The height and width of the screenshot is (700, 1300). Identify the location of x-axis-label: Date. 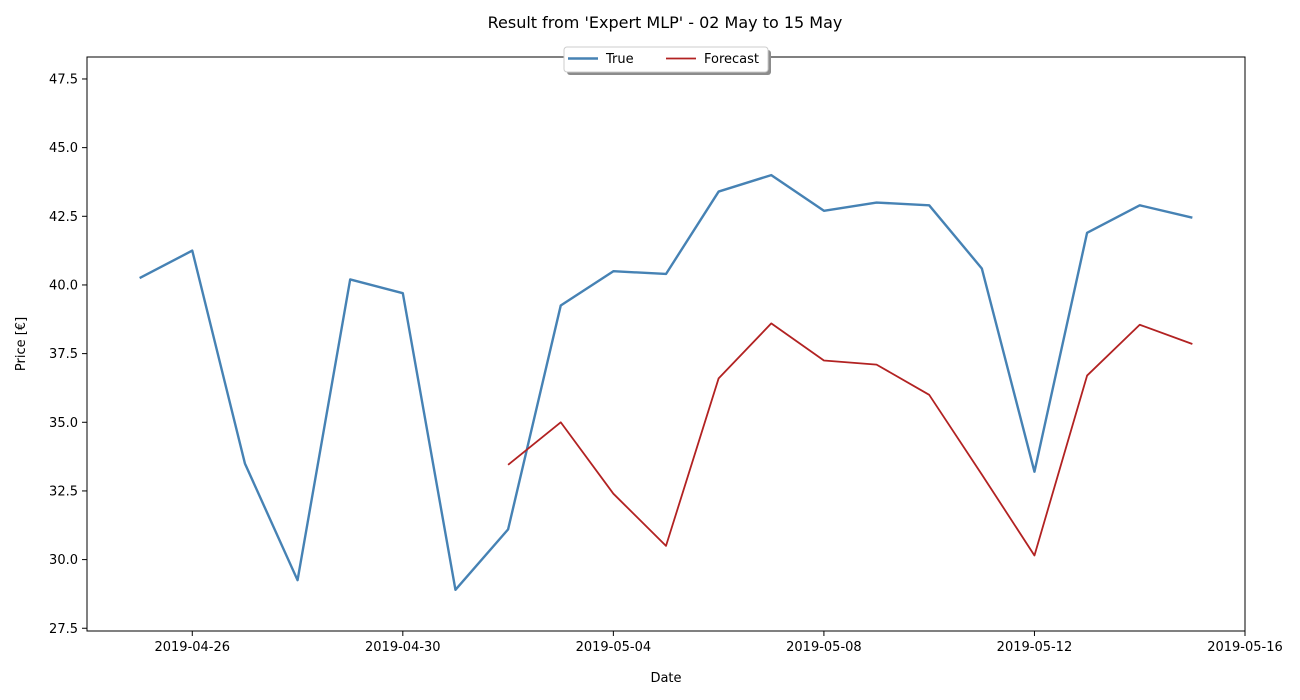
(665, 678).